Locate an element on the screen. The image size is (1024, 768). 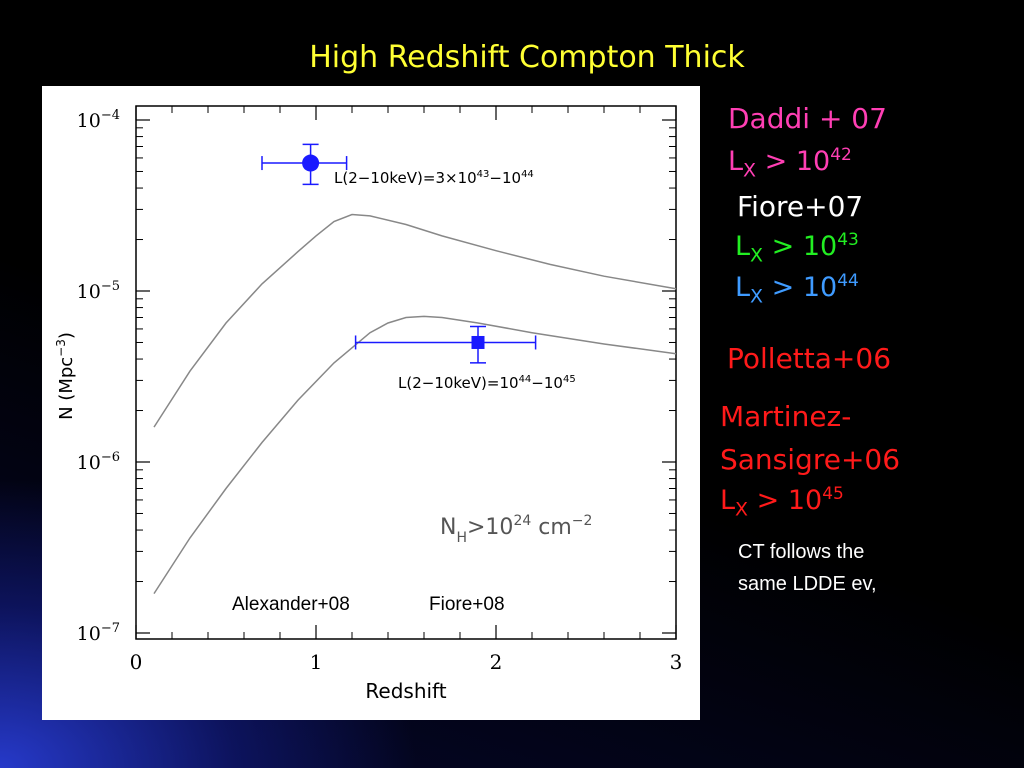
fiore-lx44-rel: > 10 is located at coordinates (804, 287).